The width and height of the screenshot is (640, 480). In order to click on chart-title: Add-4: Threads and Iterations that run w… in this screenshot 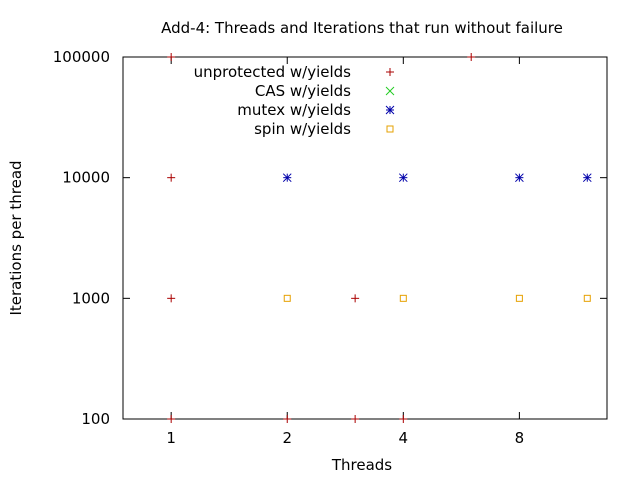, I will do `click(362, 28)`.